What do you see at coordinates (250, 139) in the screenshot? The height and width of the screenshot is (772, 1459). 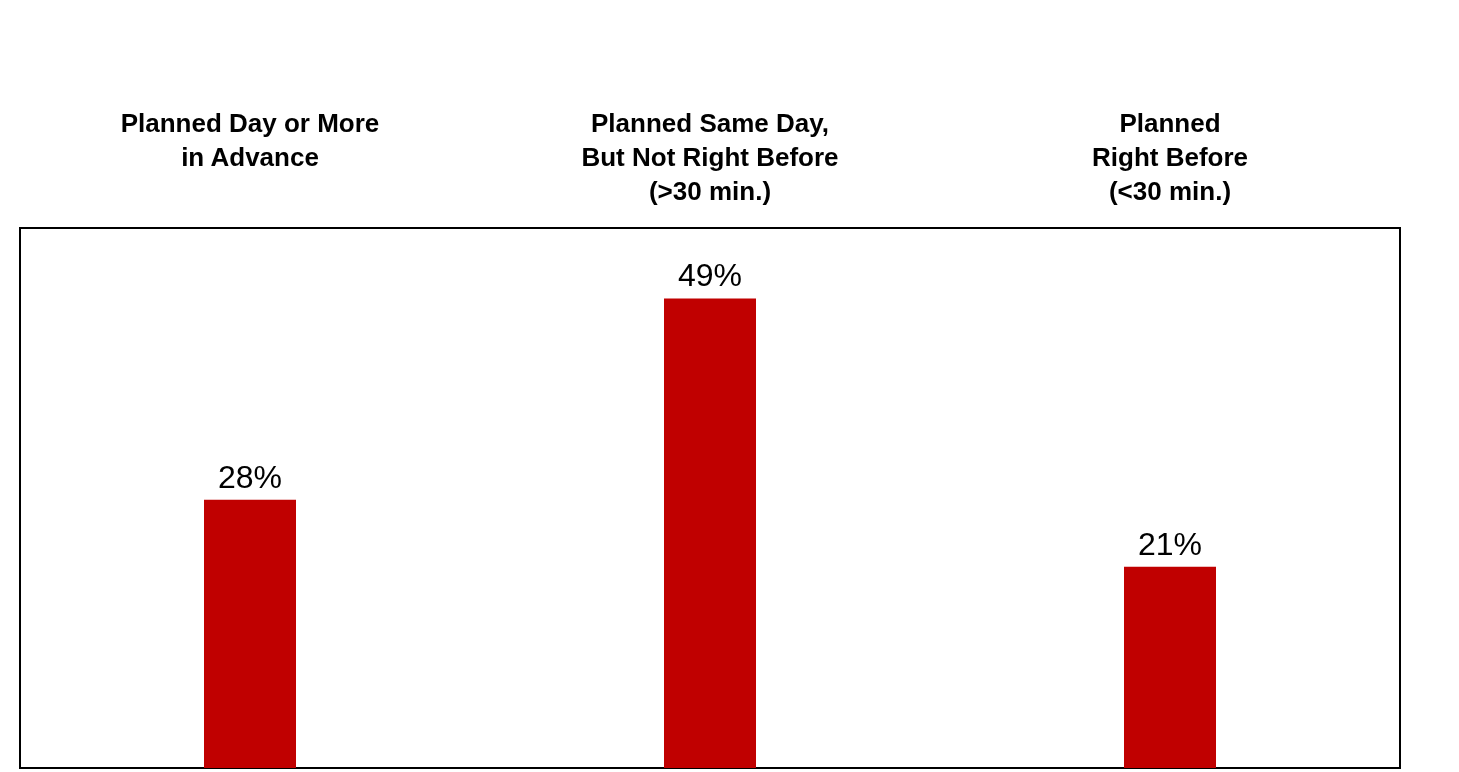 I see `x-tick-label: Planned Day or More in Advance` at bounding box center [250, 139].